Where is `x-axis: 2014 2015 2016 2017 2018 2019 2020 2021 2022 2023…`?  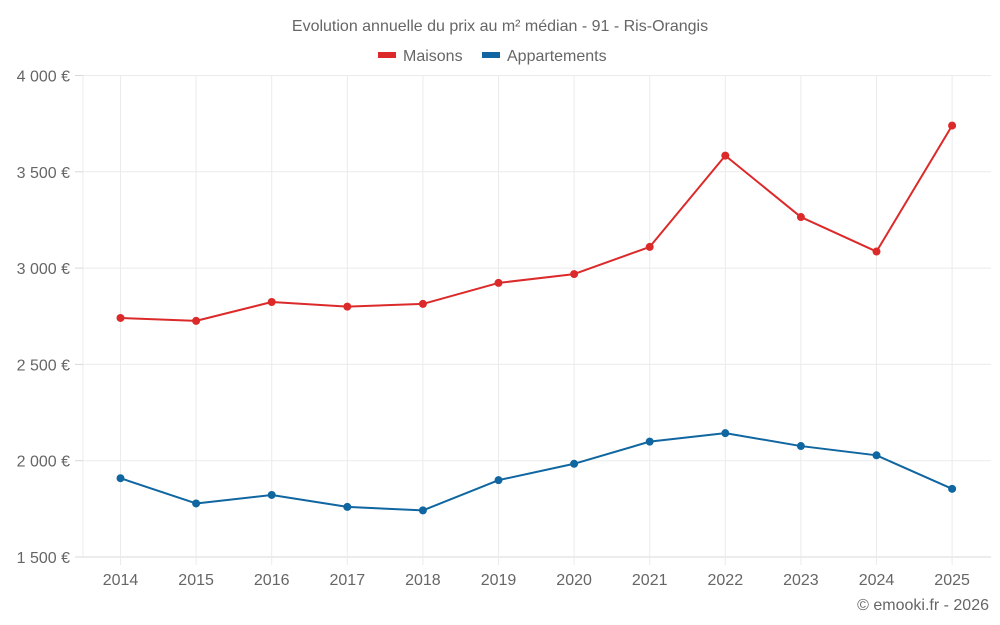
x-axis: 2014 2015 2016 2017 2018 2019 2020 2021 2022 2023… is located at coordinates (536, 580).